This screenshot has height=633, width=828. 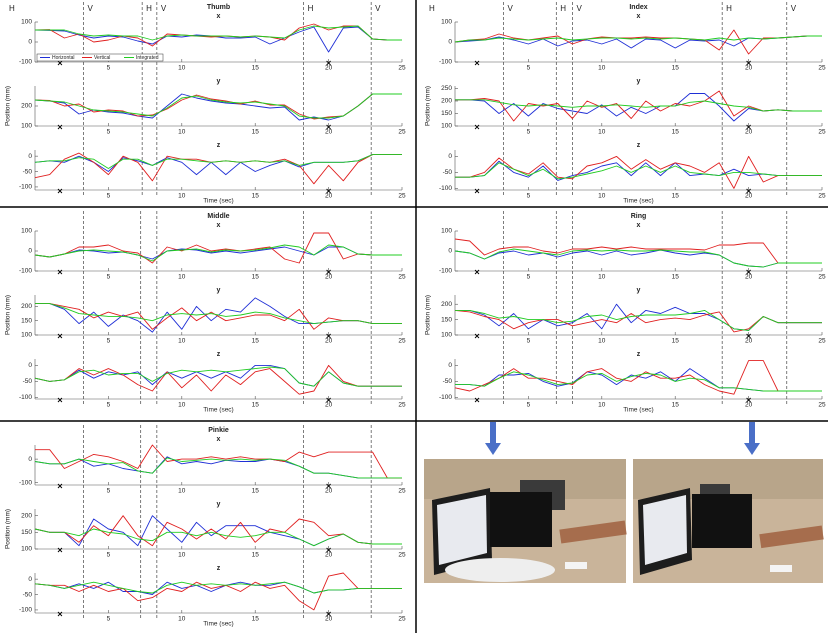 What do you see at coordinates (218, 7) in the screenshot?
I see `panel-title: Thumb` at bounding box center [218, 7].